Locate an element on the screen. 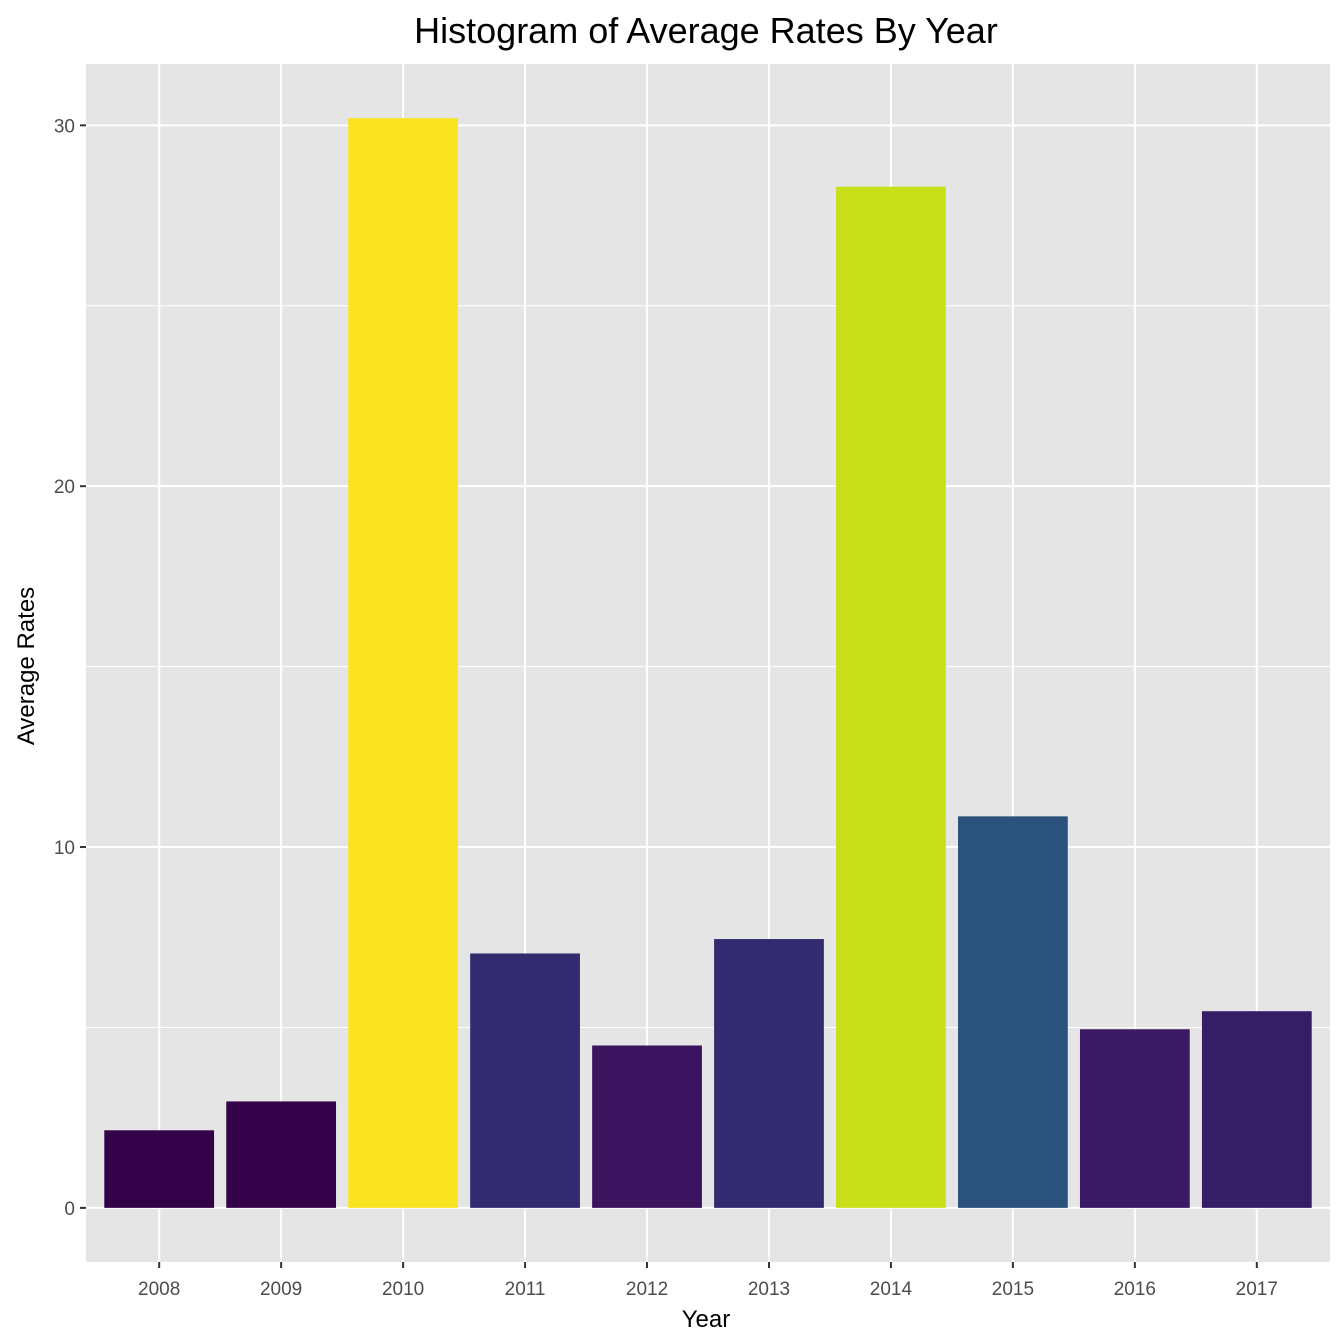  y-axis-title: Average Rates is located at coordinates (26, 666).